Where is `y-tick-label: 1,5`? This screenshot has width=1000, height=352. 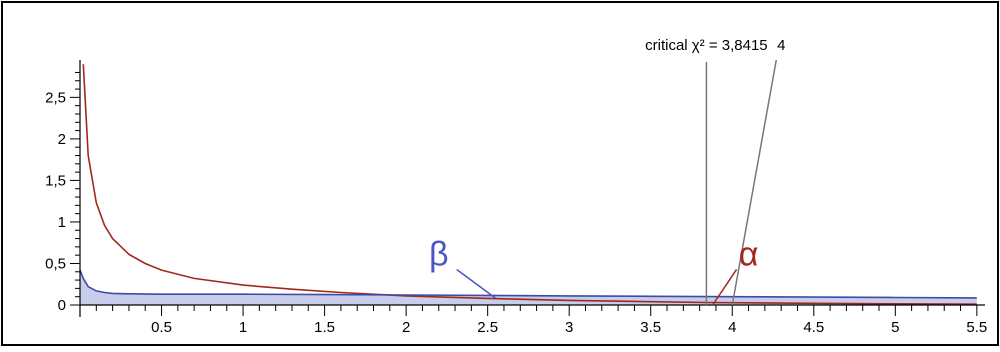
y-tick-label: 1,5 is located at coordinates (55, 180).